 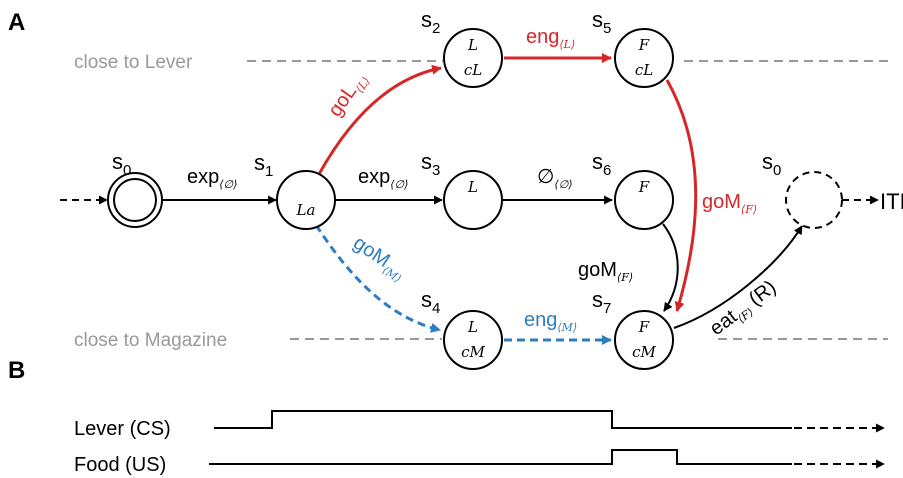 I want to click on edge-s5-s7, so click(x=681, y=195).